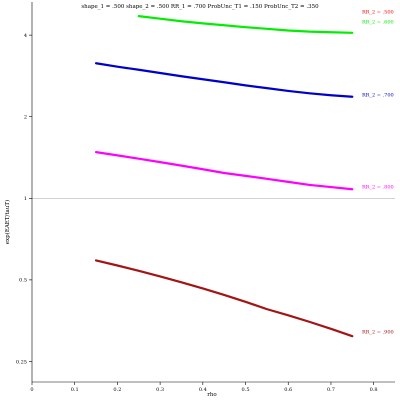  What do you see at coordinates (246, 390) in the screenshot?
I see `x-tick-label: 0.5` at bounding box center [246, 390].